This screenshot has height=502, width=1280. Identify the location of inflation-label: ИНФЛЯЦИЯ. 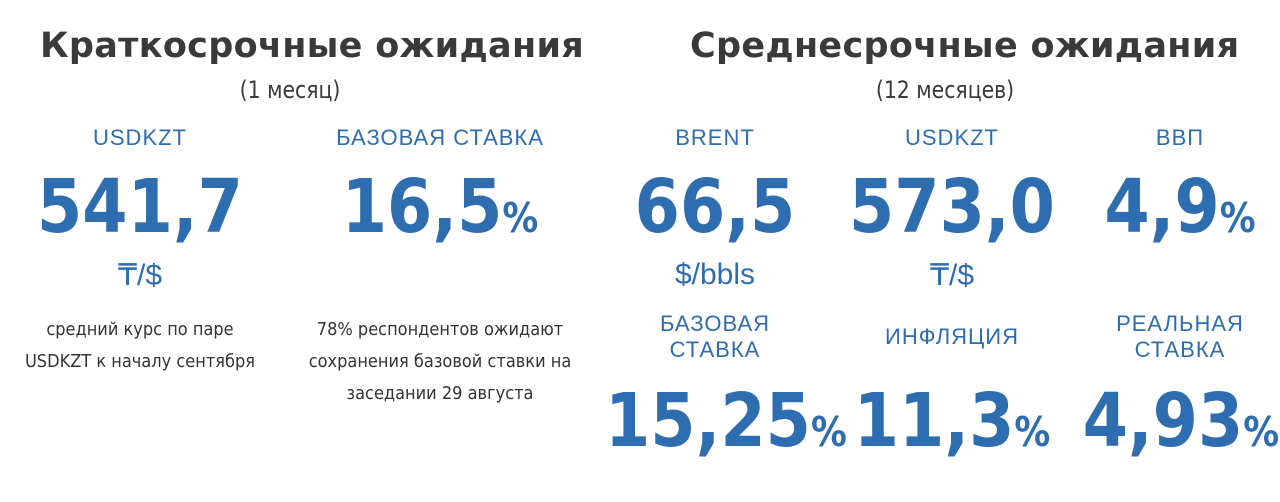
(952, 336).